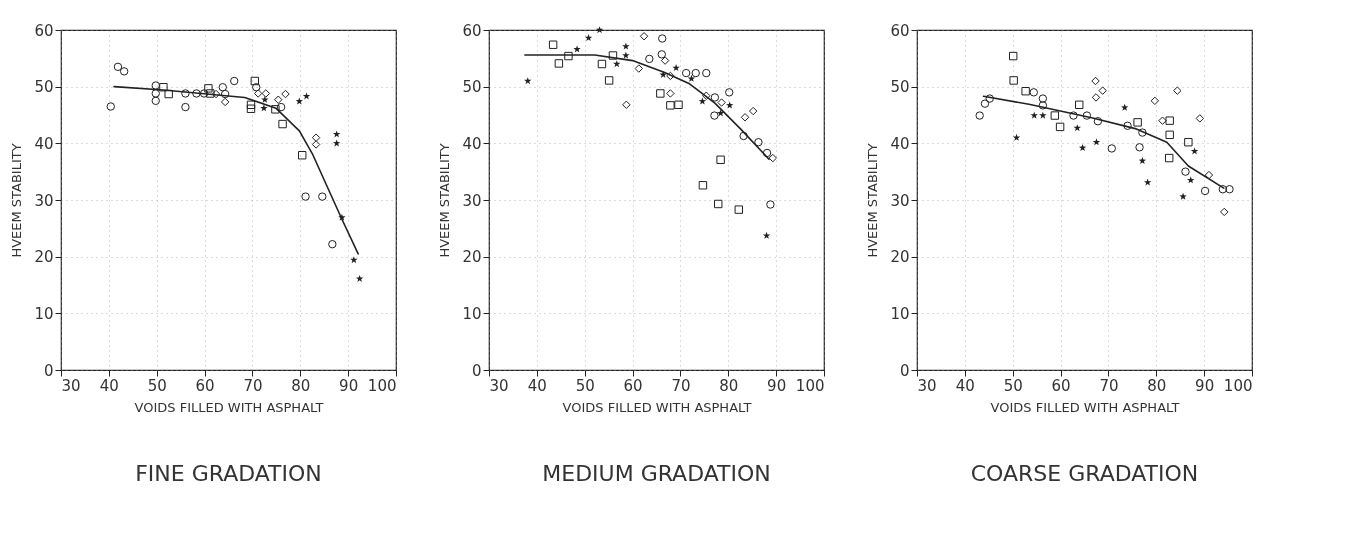 The height and width of the screenshot is (535, 1356). I want to click on text: MEDIUM GRADATION, so click(656, 473).